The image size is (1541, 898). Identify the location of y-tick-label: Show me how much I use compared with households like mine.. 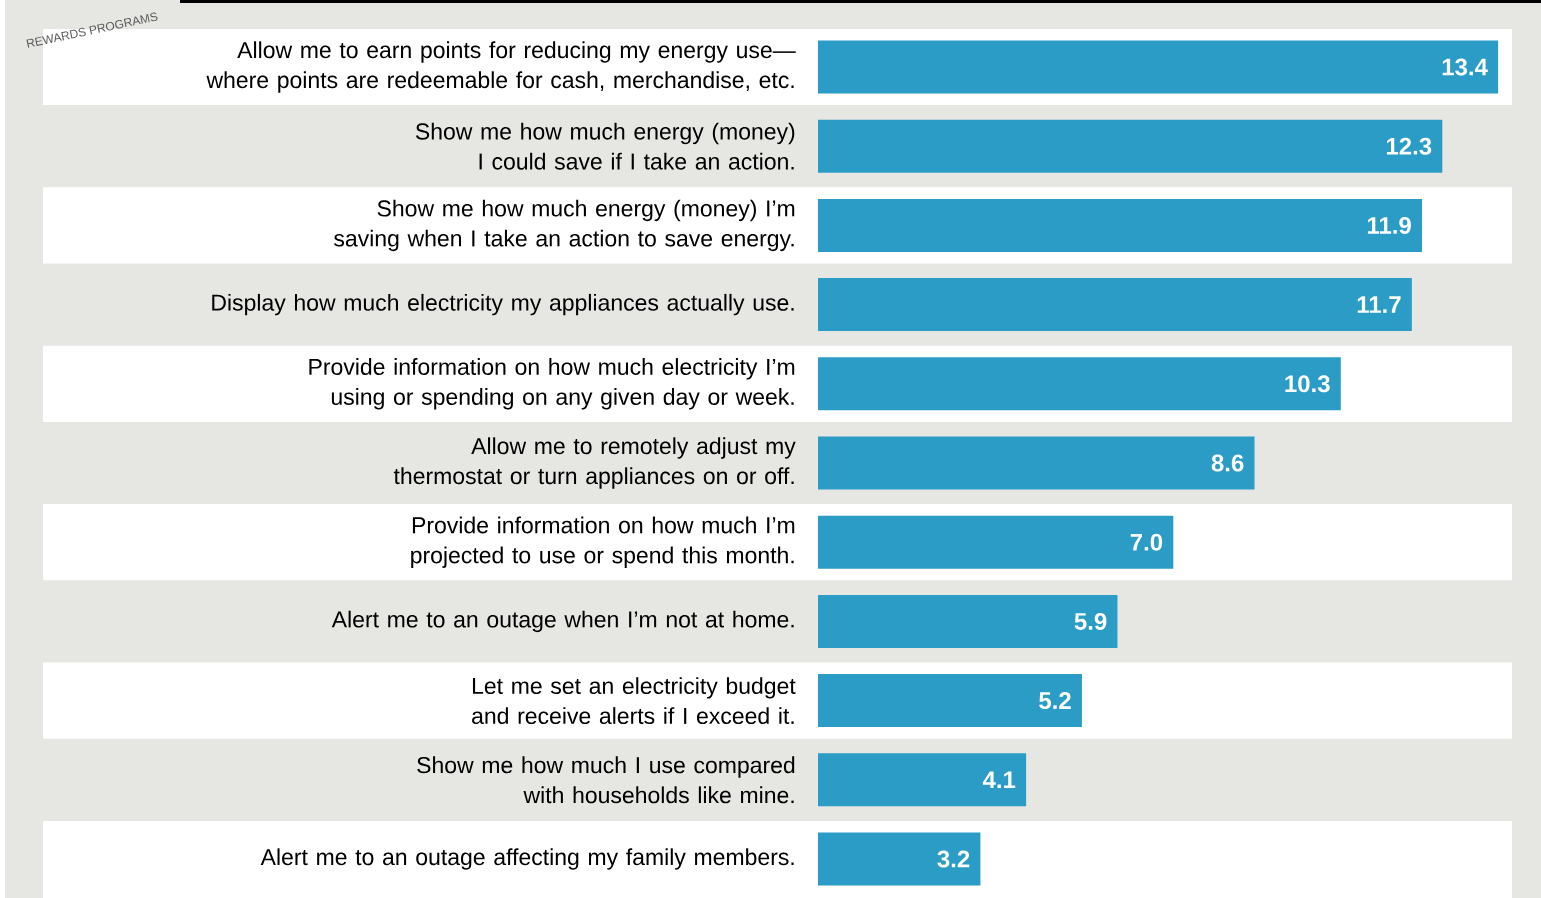
(606, 780).